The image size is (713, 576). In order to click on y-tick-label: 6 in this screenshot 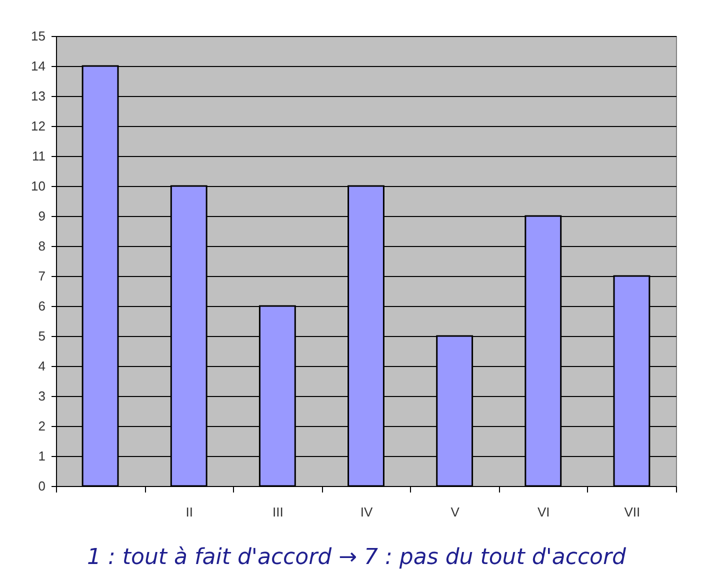, I will do `click(42, 306)`.